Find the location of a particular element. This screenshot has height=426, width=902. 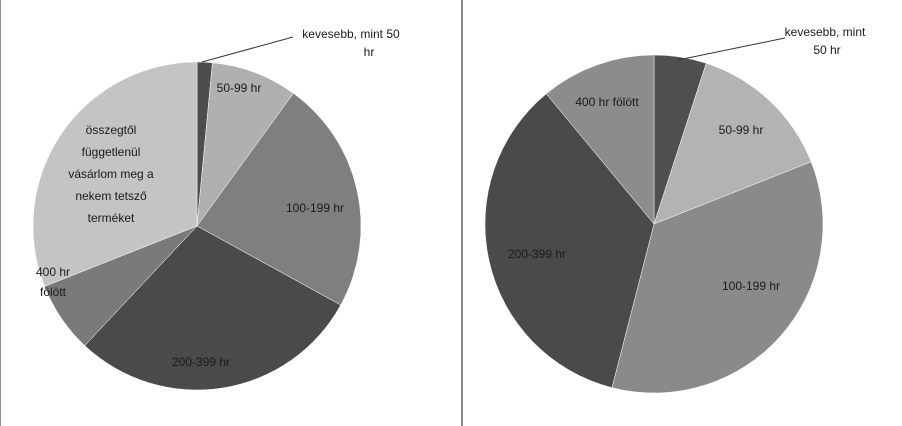

pie-slice-osszegtol-fuggetlenul-vasarlom-meg-a-nekem-tetszo-termeket is located at coordinates (115, 174).